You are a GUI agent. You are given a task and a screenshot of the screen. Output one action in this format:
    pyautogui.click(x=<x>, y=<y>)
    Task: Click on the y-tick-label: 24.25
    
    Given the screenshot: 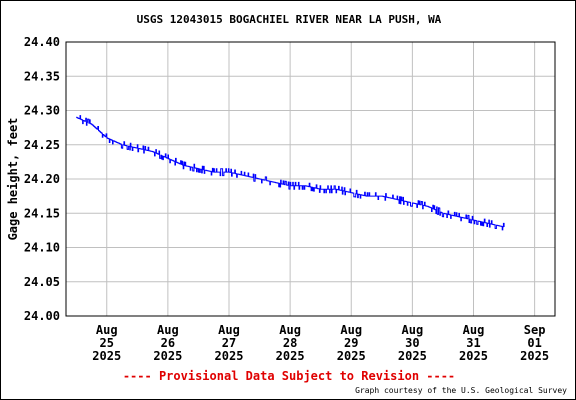 What is the action you would take?
    pyautogui.click(x=42, y=145)
    